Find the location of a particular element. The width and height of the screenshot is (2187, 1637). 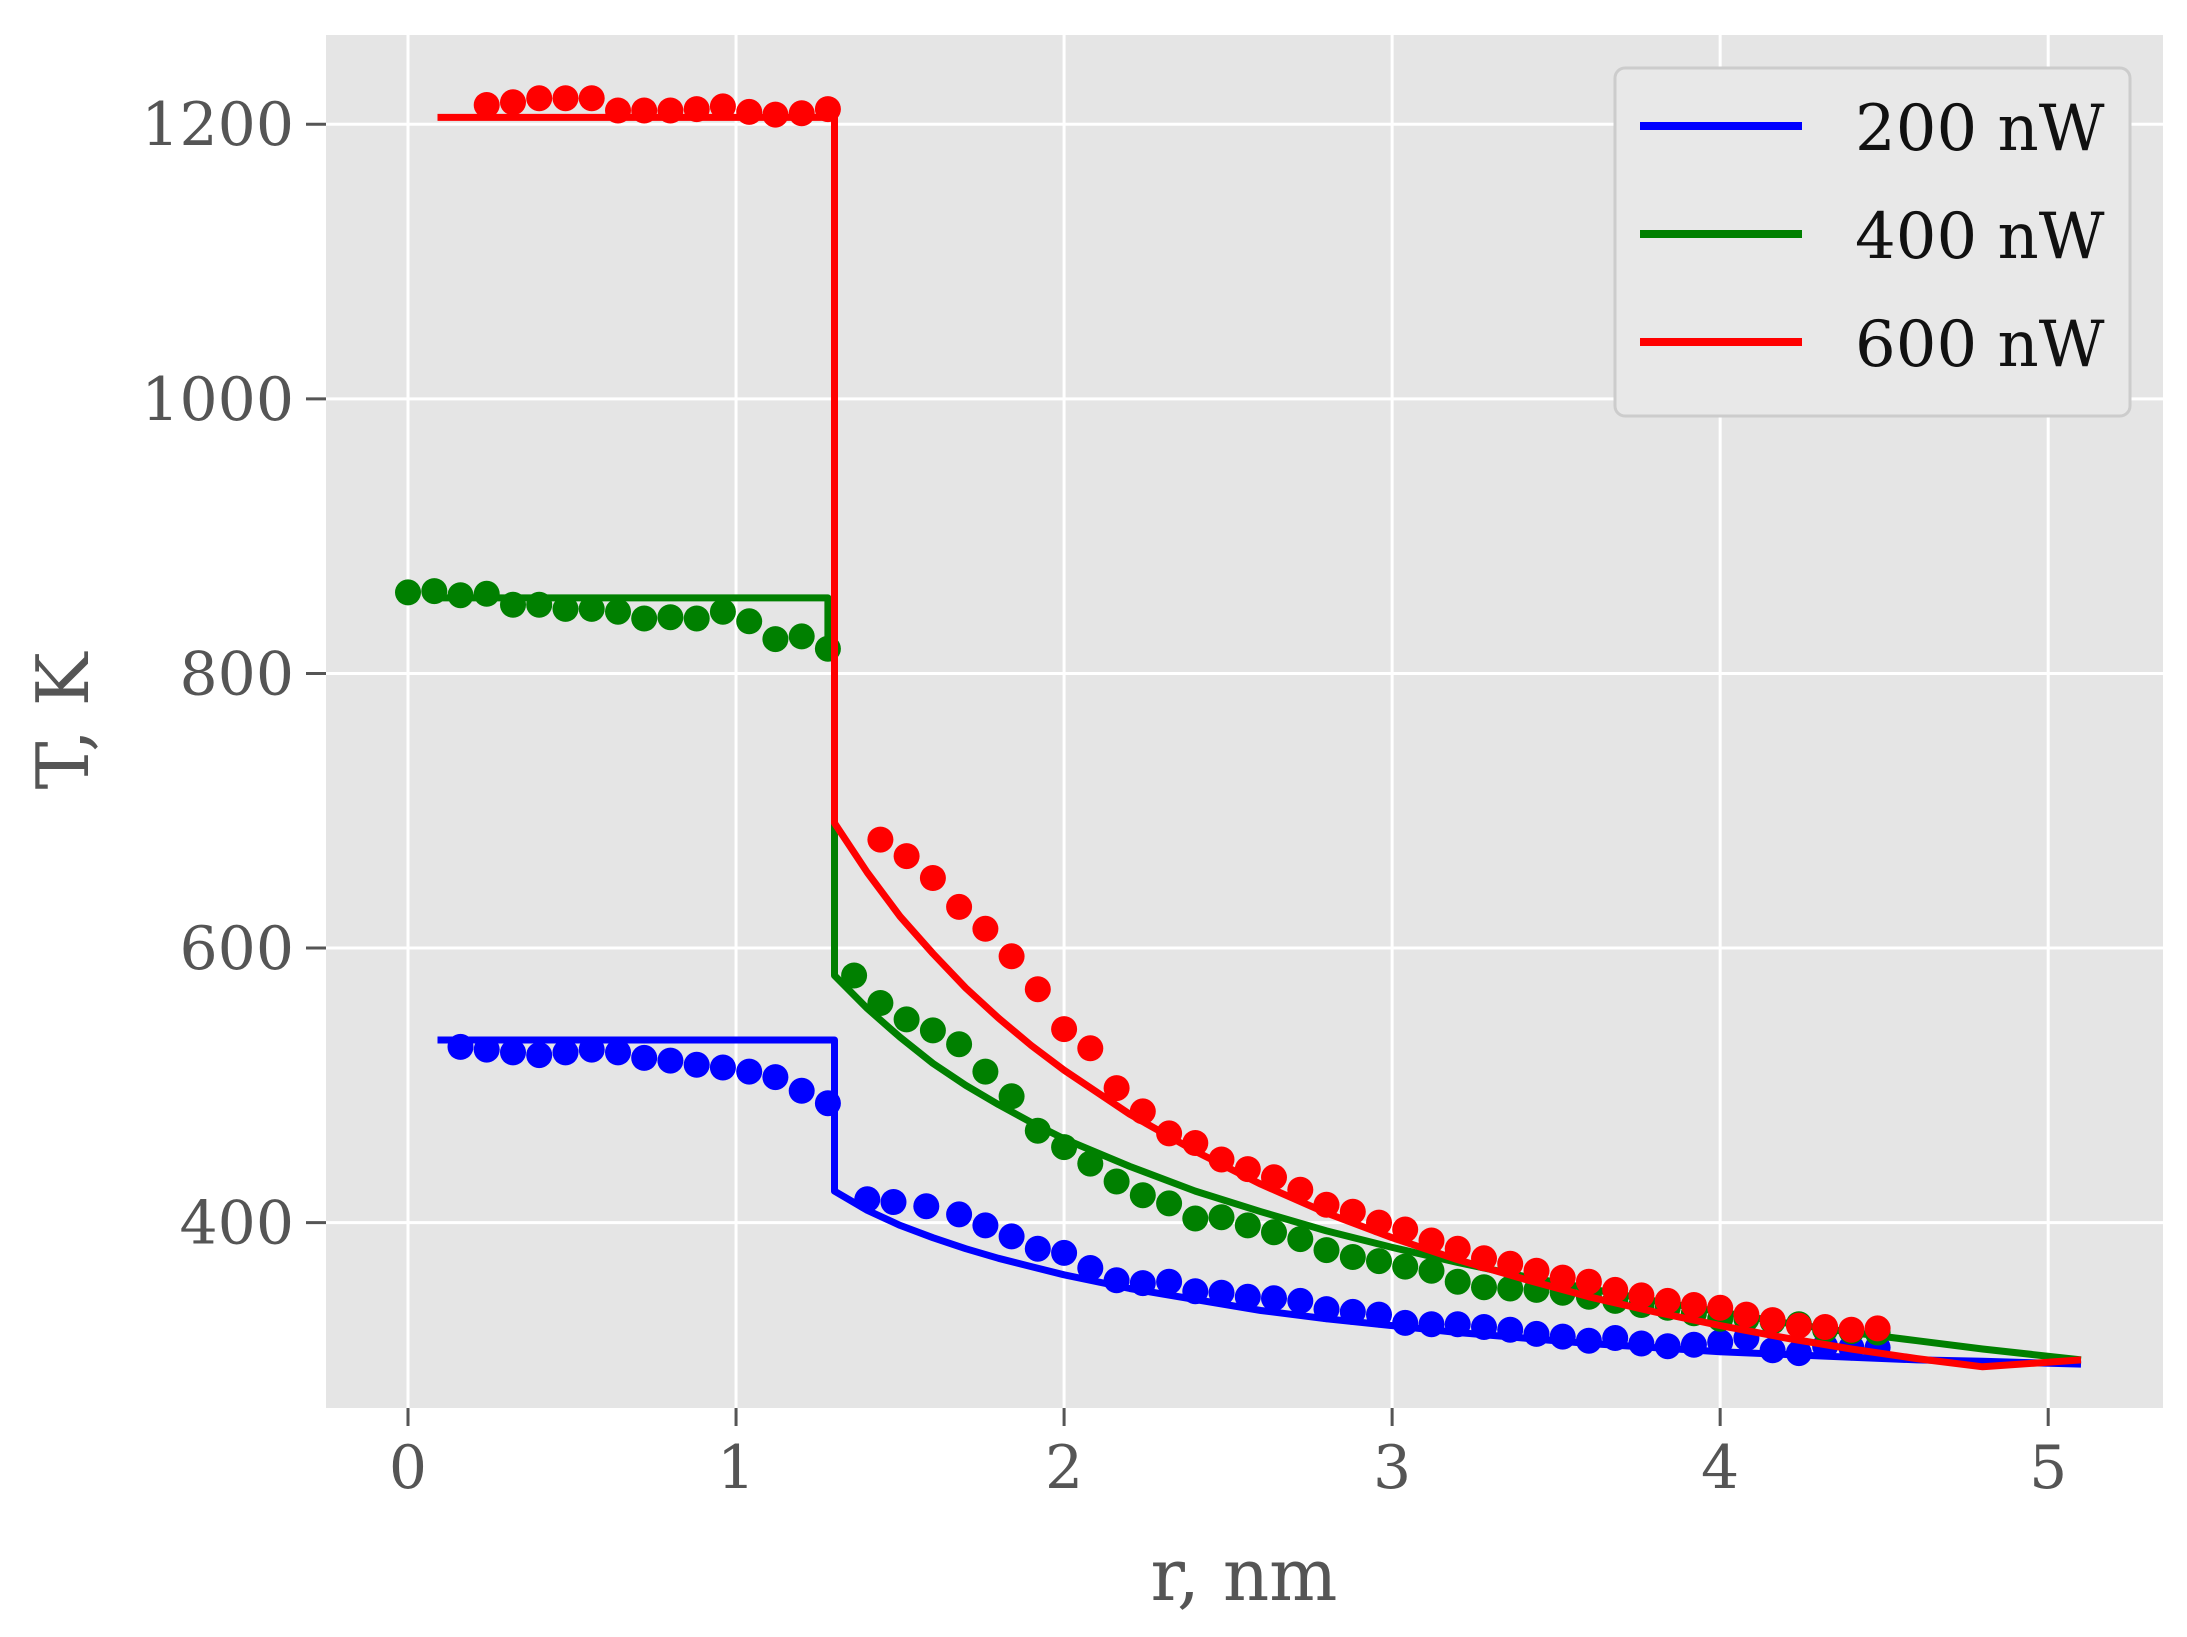

y-tick-label: 1200 is located at coordinates (217, 125).